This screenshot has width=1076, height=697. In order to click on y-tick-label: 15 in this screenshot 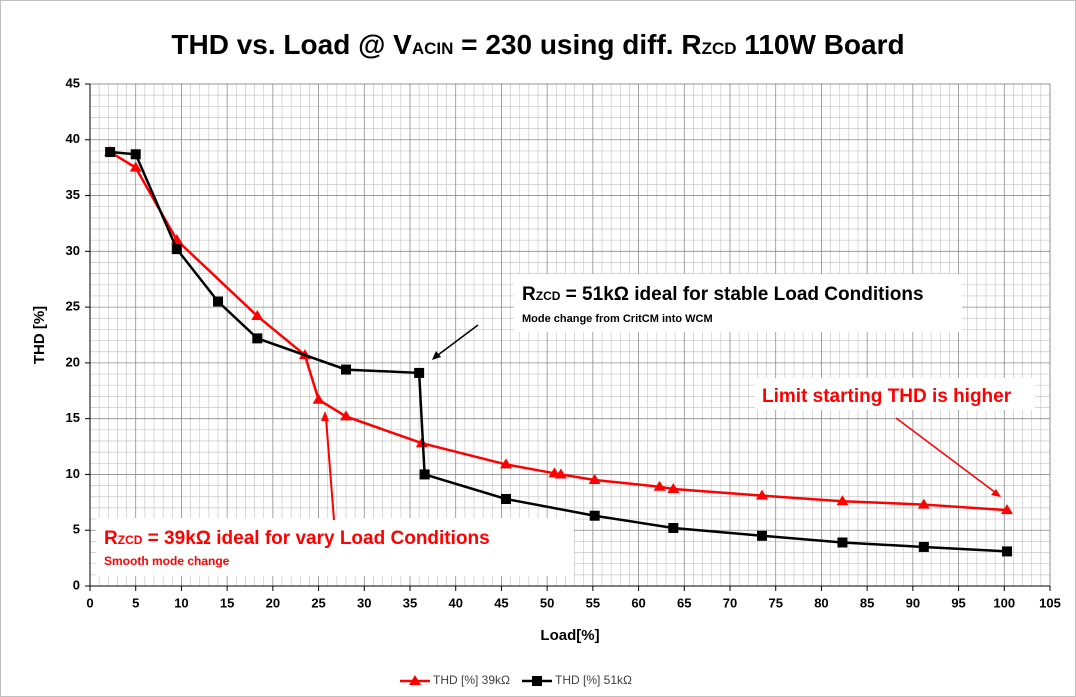, I will do `click(73, 417)`.